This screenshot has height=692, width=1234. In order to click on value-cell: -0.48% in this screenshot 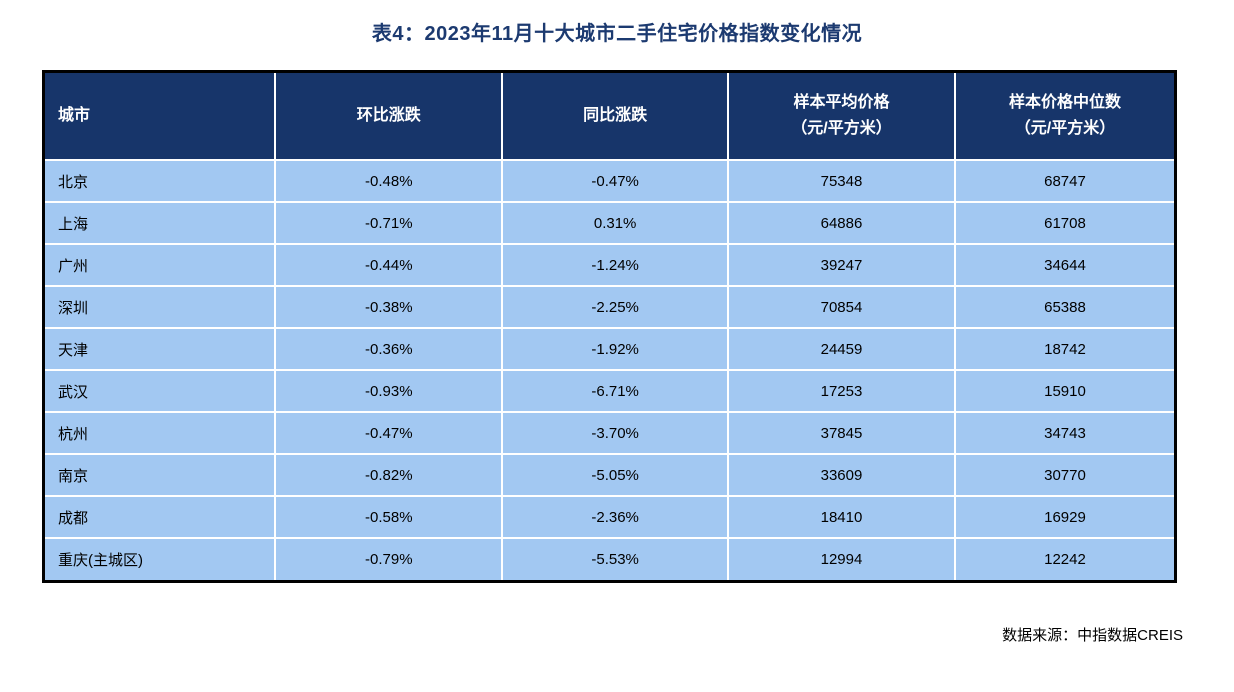, I will do `click(389, 181)`.